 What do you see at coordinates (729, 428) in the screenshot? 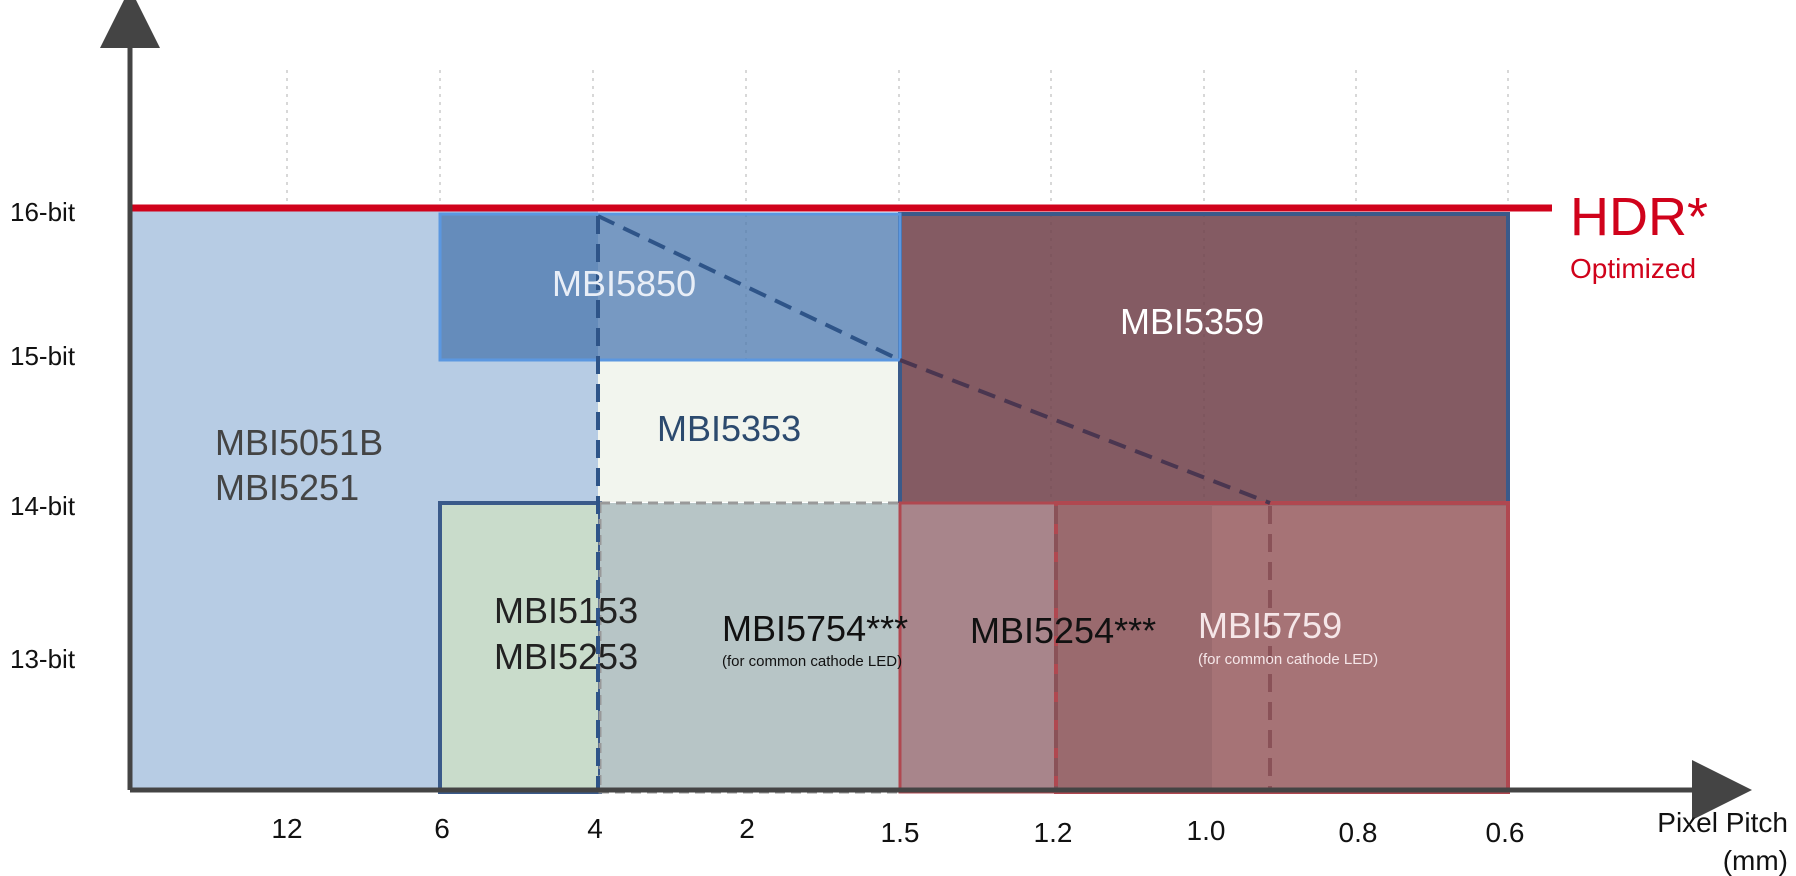
I see `label-mbi5353: MBI5353` at bounding box center [729, 428].